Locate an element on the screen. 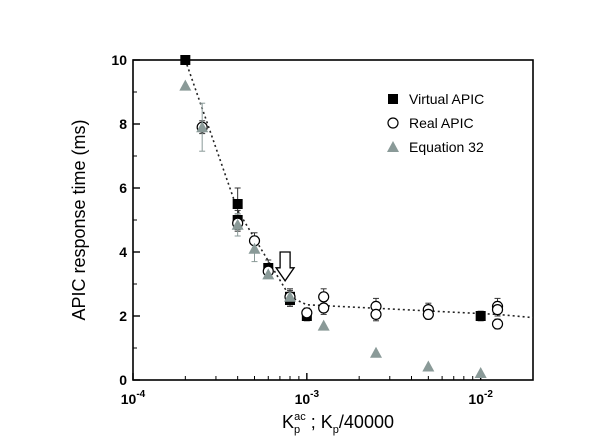 The image size is (595, 436). y-tick-label: 6 is located at coordinates (123, 188).